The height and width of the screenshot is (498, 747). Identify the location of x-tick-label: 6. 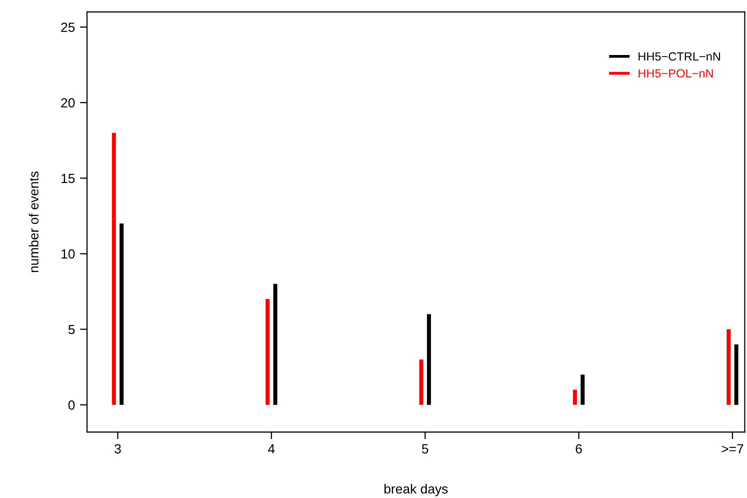
(579, 449).